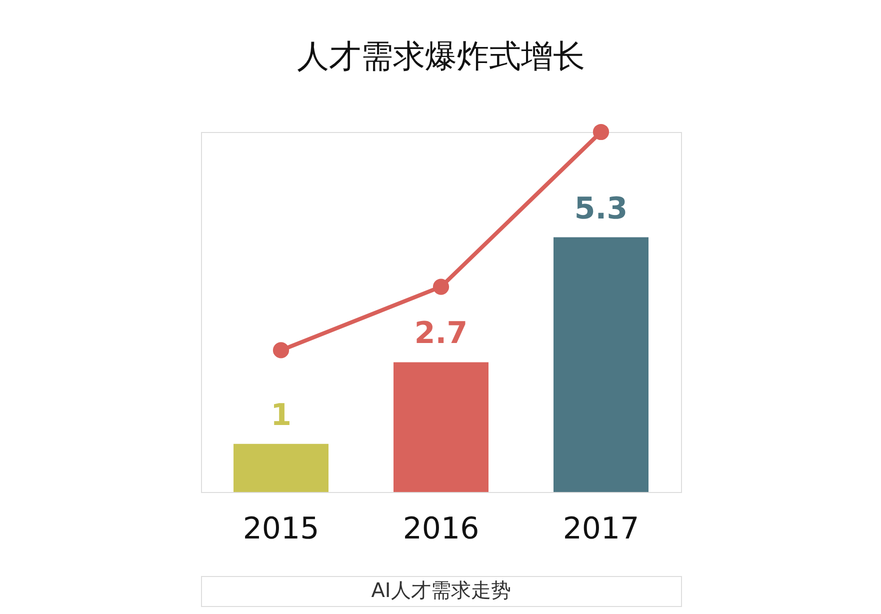 The width and height of the screenshot is (881, 614). Describe the element at coordinates (281, 415) in the screenshot. I see `data-label: 1` at that location.